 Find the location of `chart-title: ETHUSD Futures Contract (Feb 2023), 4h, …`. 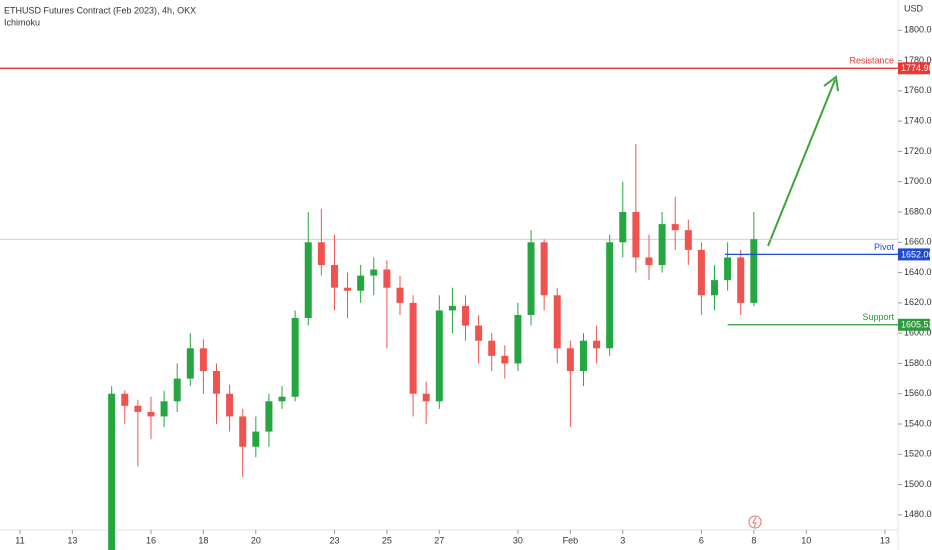

chart-title: ETHUSD Futures Contract (Feb 2023), 4h, … is located at coordinates (100, 10).